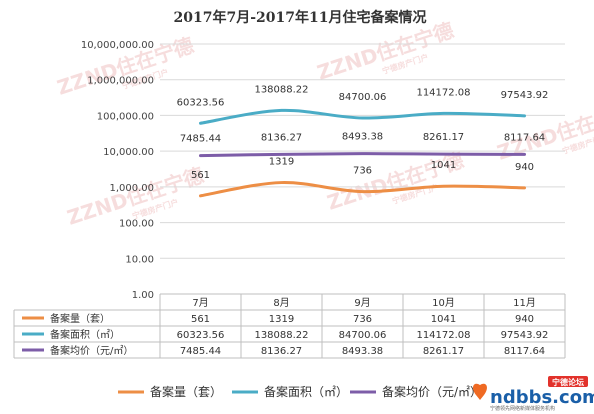  What do you see at coordinates (201, 335) in the screenshot?
I see `table-cell: 60323.56` at bounding box center [201, 335].